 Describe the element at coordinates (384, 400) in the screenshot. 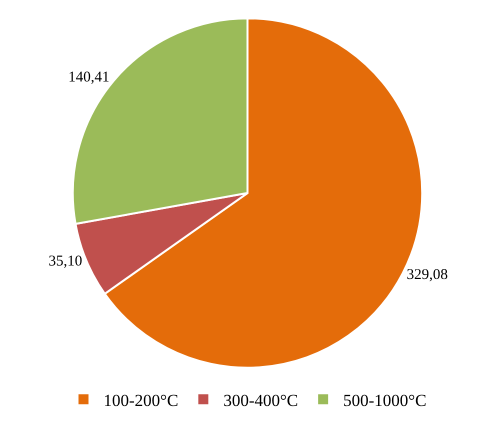

I see `legend-label: 500-1000°C` at that location.